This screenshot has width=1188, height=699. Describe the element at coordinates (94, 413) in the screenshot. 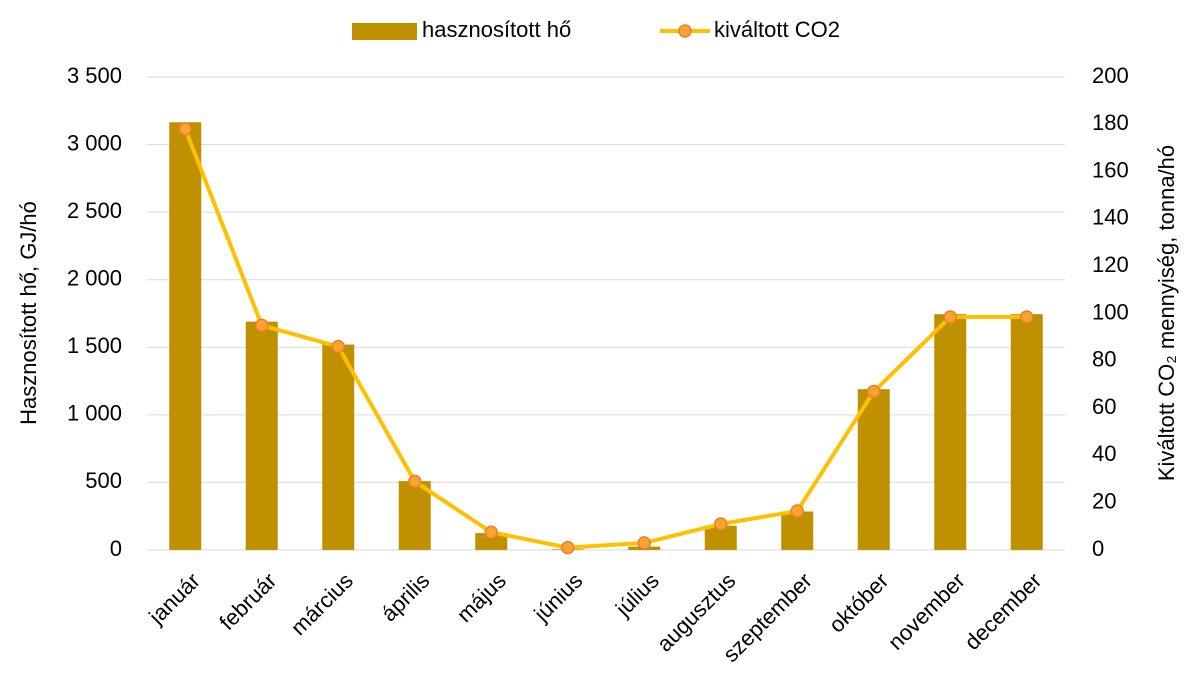

I see `y-tick-label: 1 000` at that location.